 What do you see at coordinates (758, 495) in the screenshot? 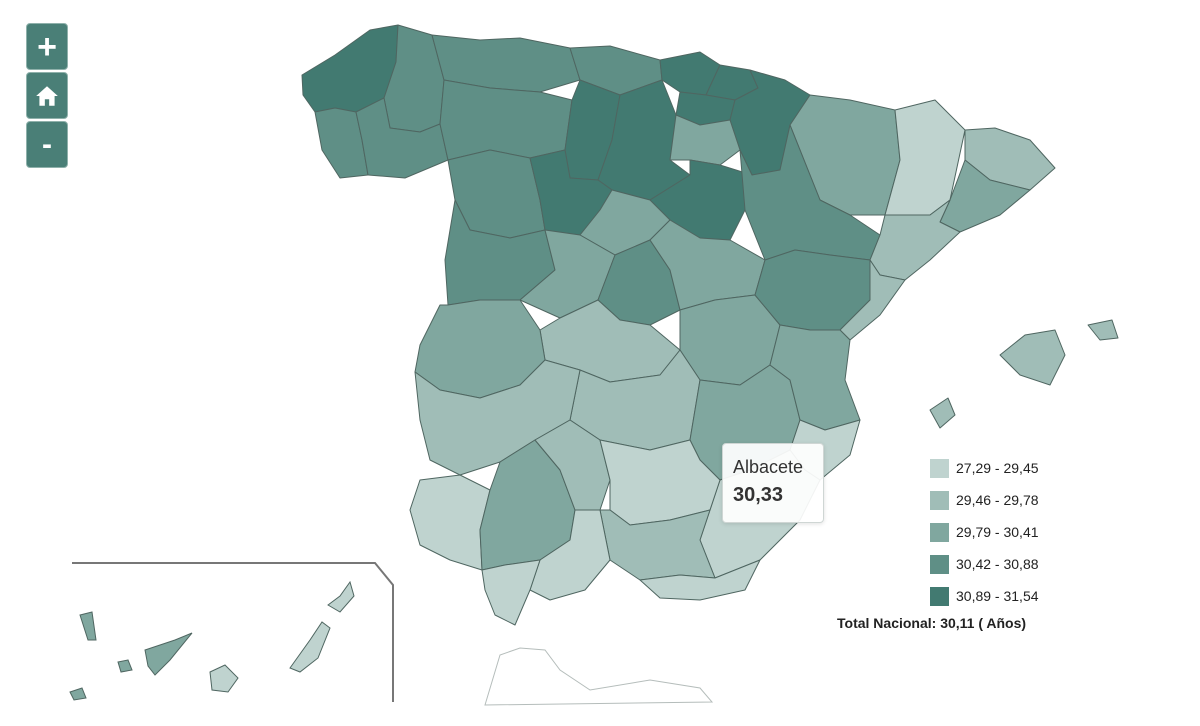
I see `tooltip-value: 30,33` at bounding box center [758, 495].